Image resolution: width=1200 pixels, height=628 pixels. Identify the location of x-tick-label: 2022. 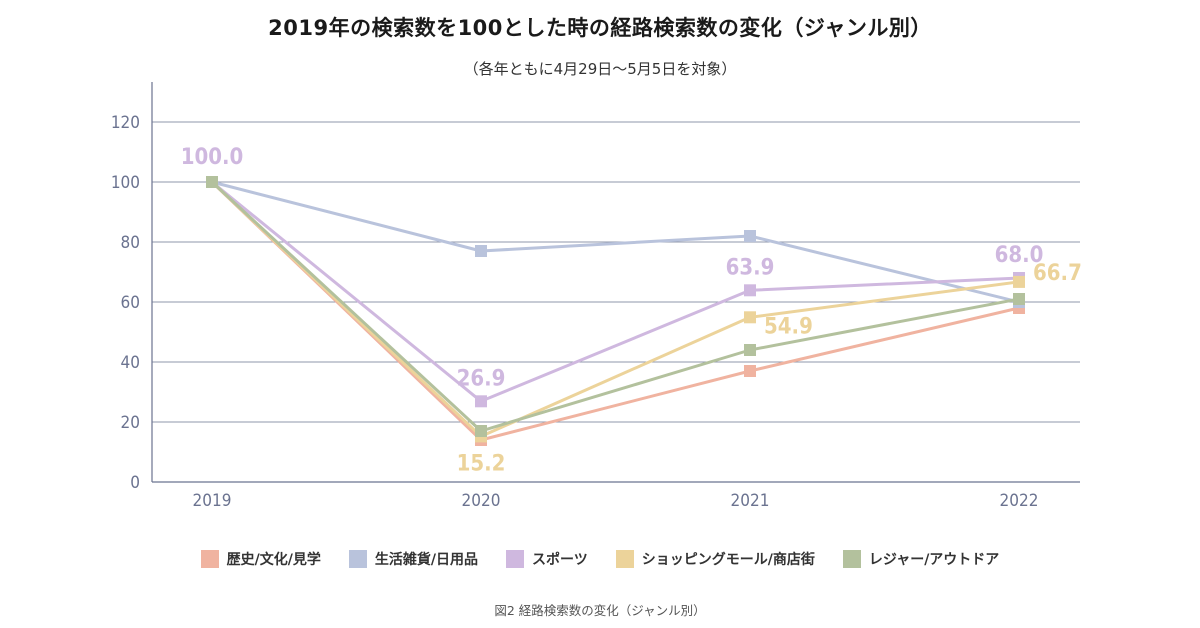
(1019, 501).